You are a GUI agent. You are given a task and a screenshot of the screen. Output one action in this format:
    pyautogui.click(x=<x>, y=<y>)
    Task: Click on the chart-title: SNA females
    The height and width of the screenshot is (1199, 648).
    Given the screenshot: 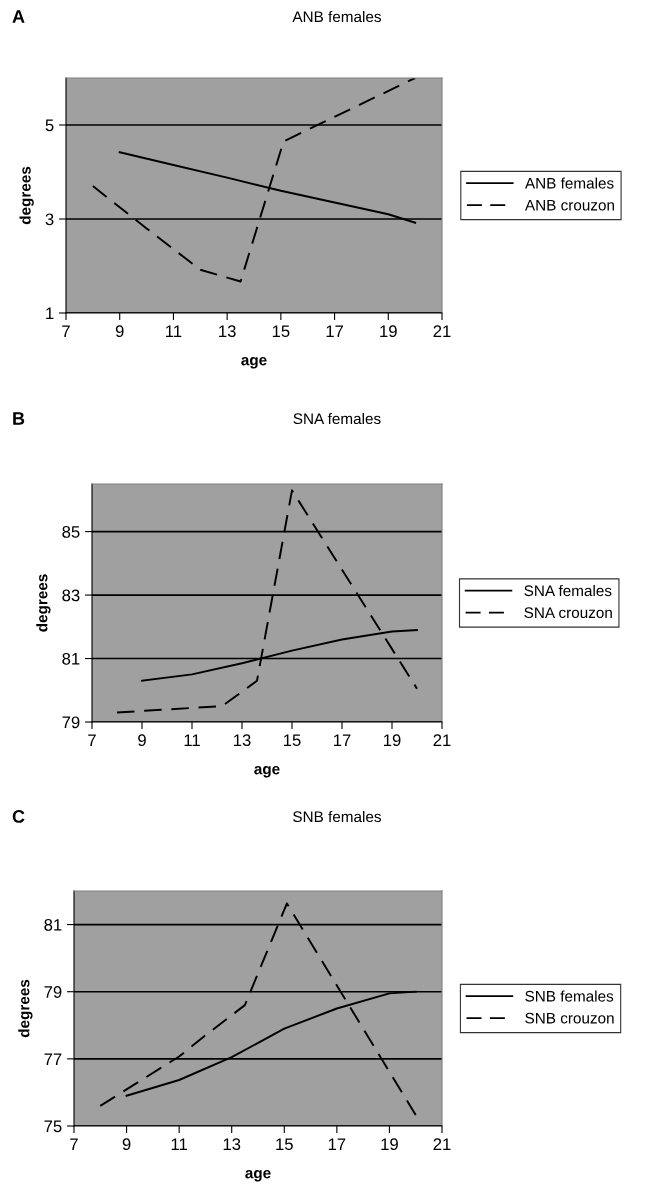 What is the action you would take?
    pyautogui.click(x=337, y=418)
    